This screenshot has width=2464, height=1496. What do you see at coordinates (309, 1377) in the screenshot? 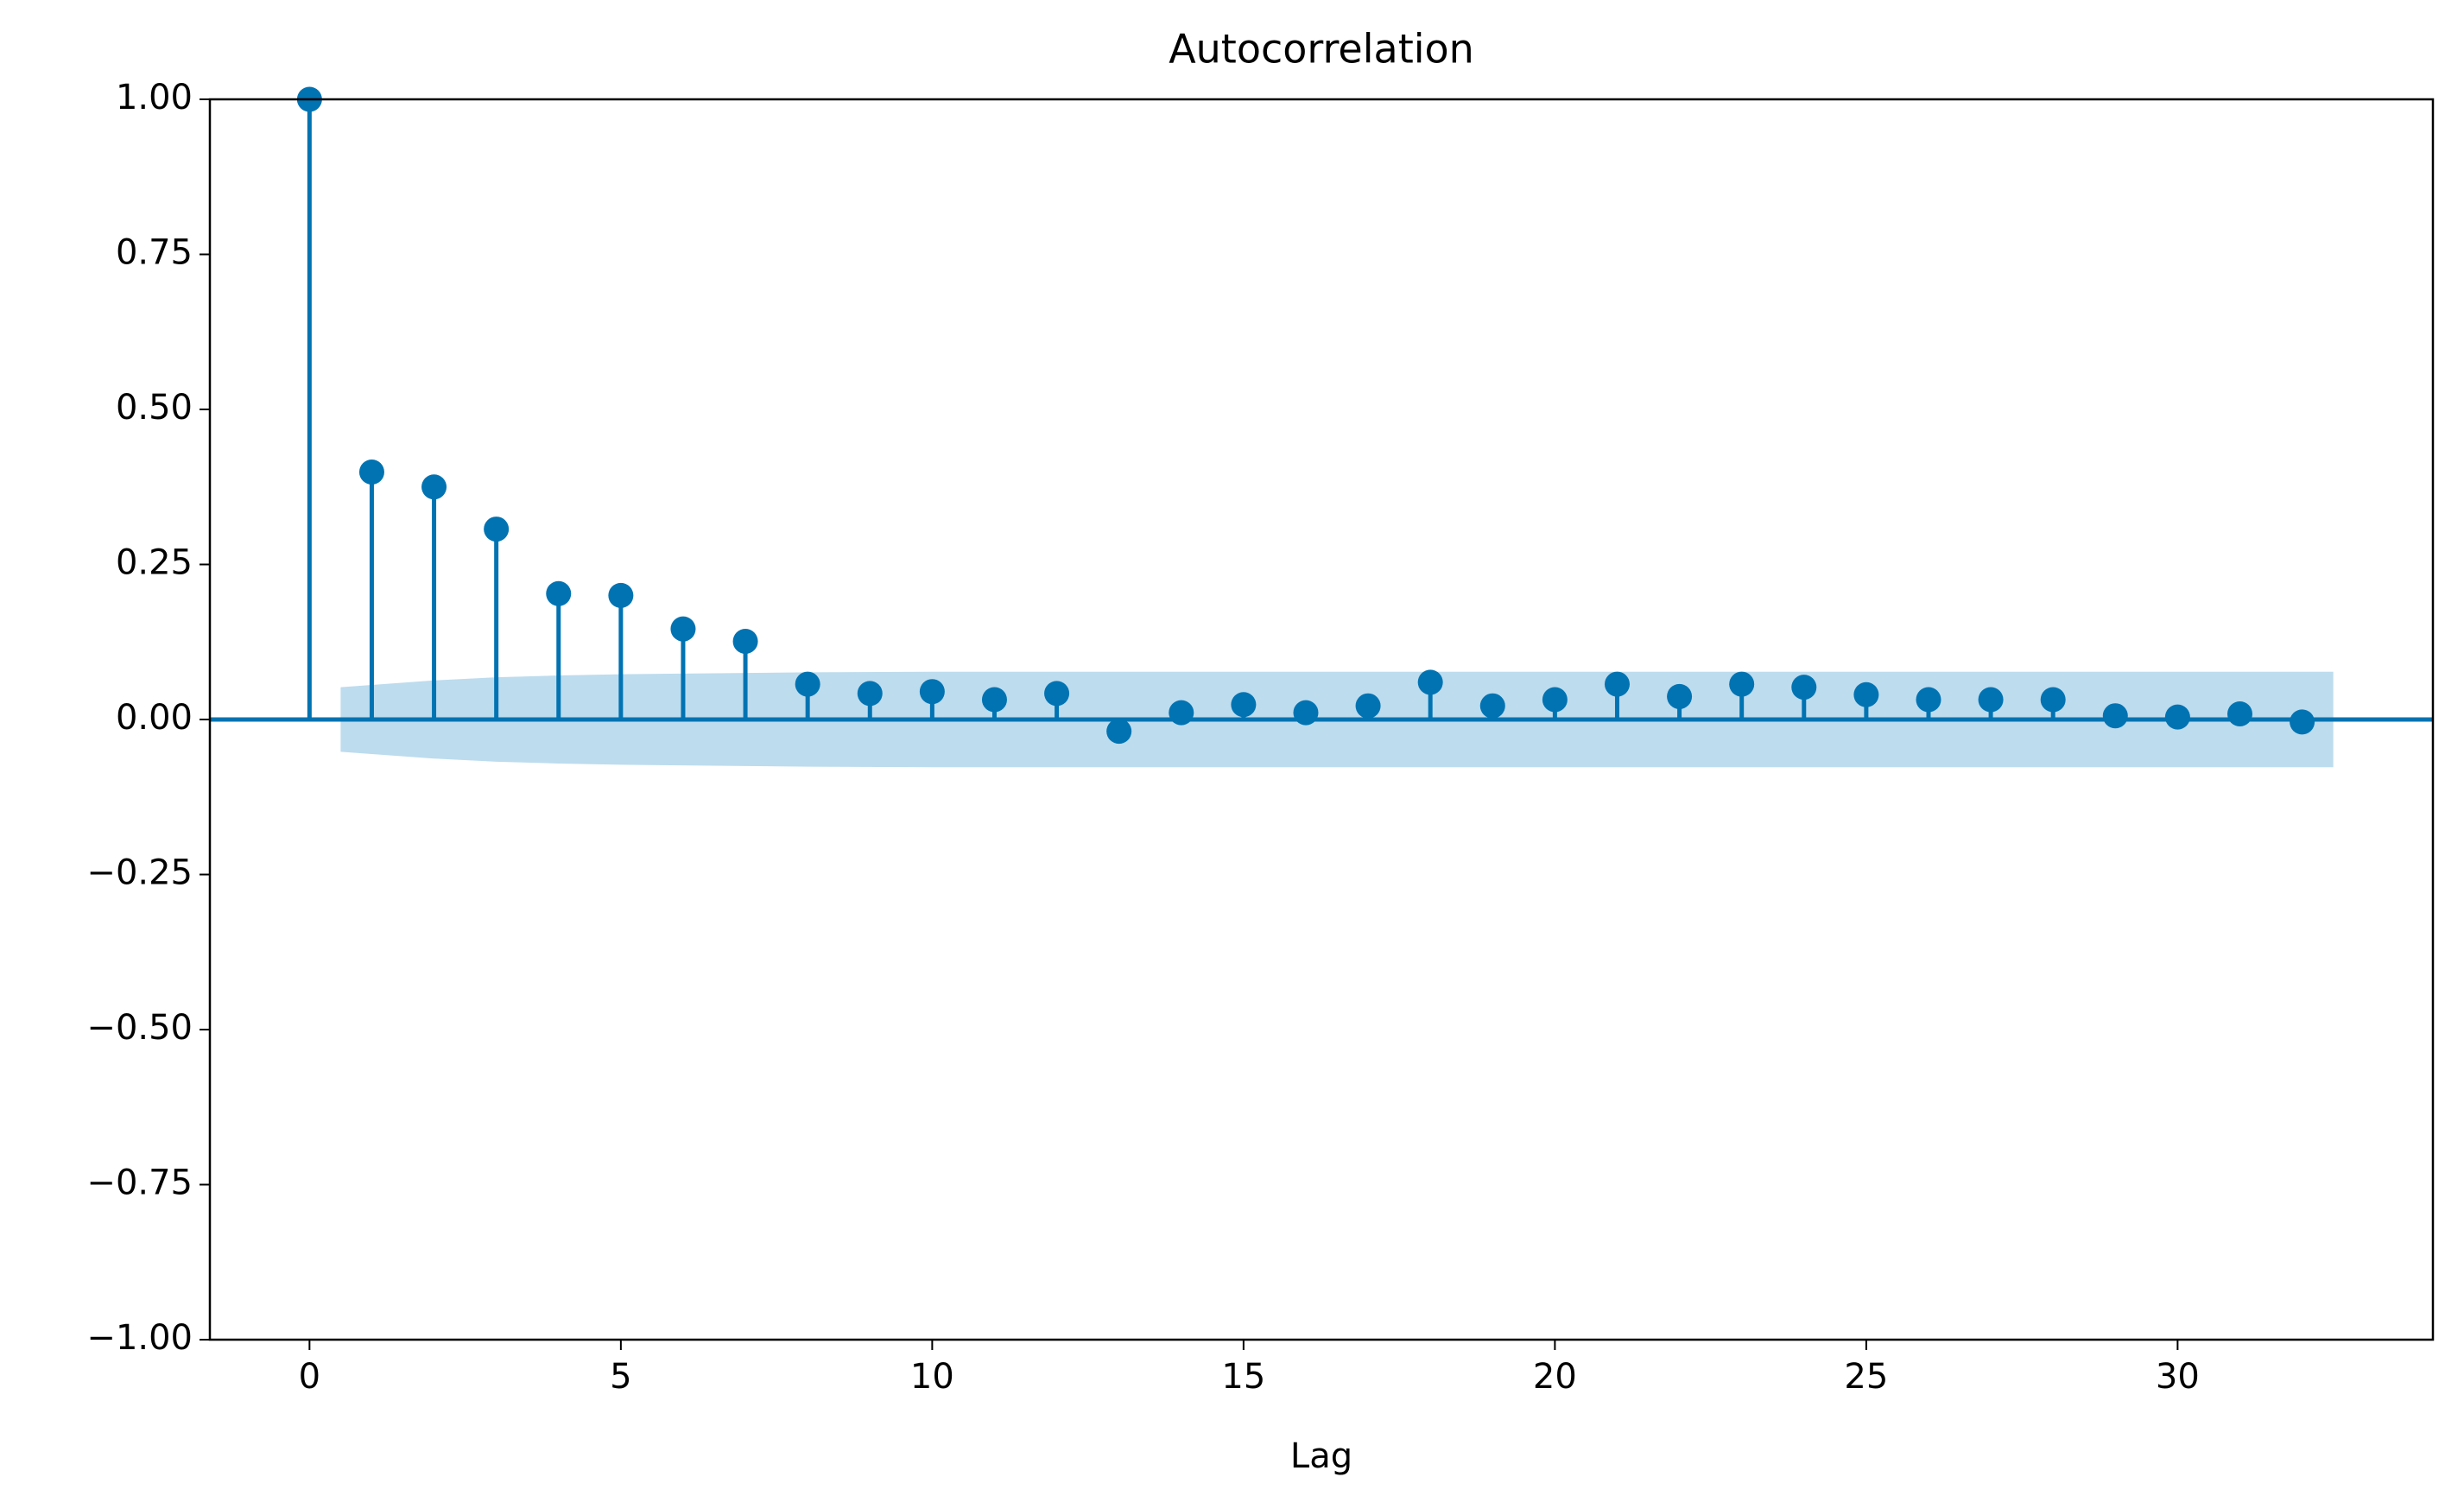
I see `x-tick-label: 0` at bounding box center [309, 1377].